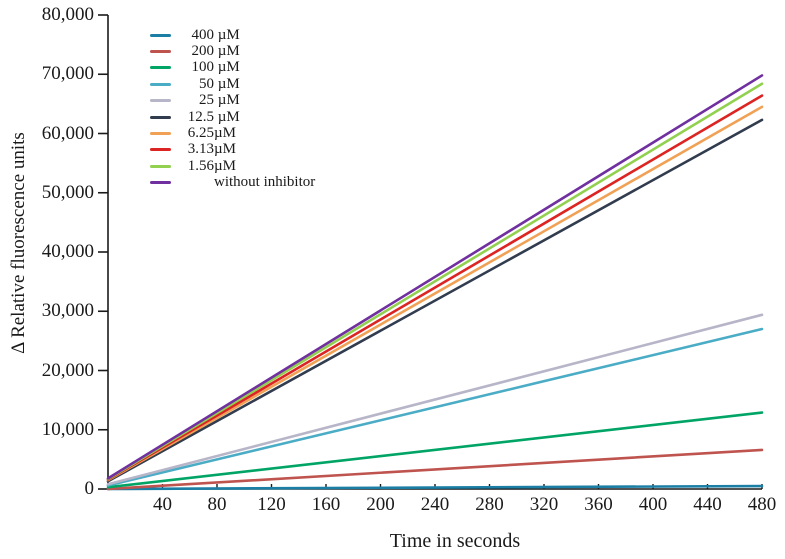 This screenshot has height=559, width=785. I want to click on legend-label-value: 200, so click(203, 51).